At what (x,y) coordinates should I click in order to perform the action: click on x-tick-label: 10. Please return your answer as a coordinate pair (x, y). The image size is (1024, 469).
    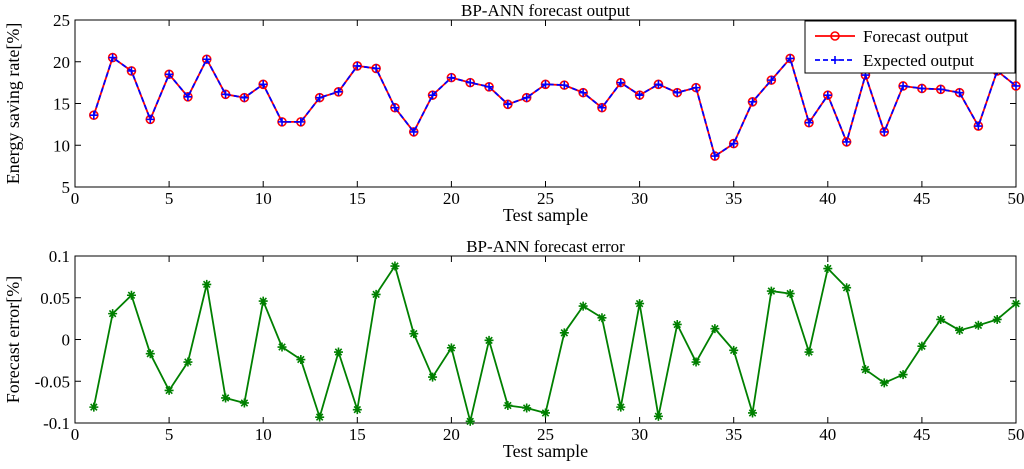
    Looking at the image, I should click on (263, 198).